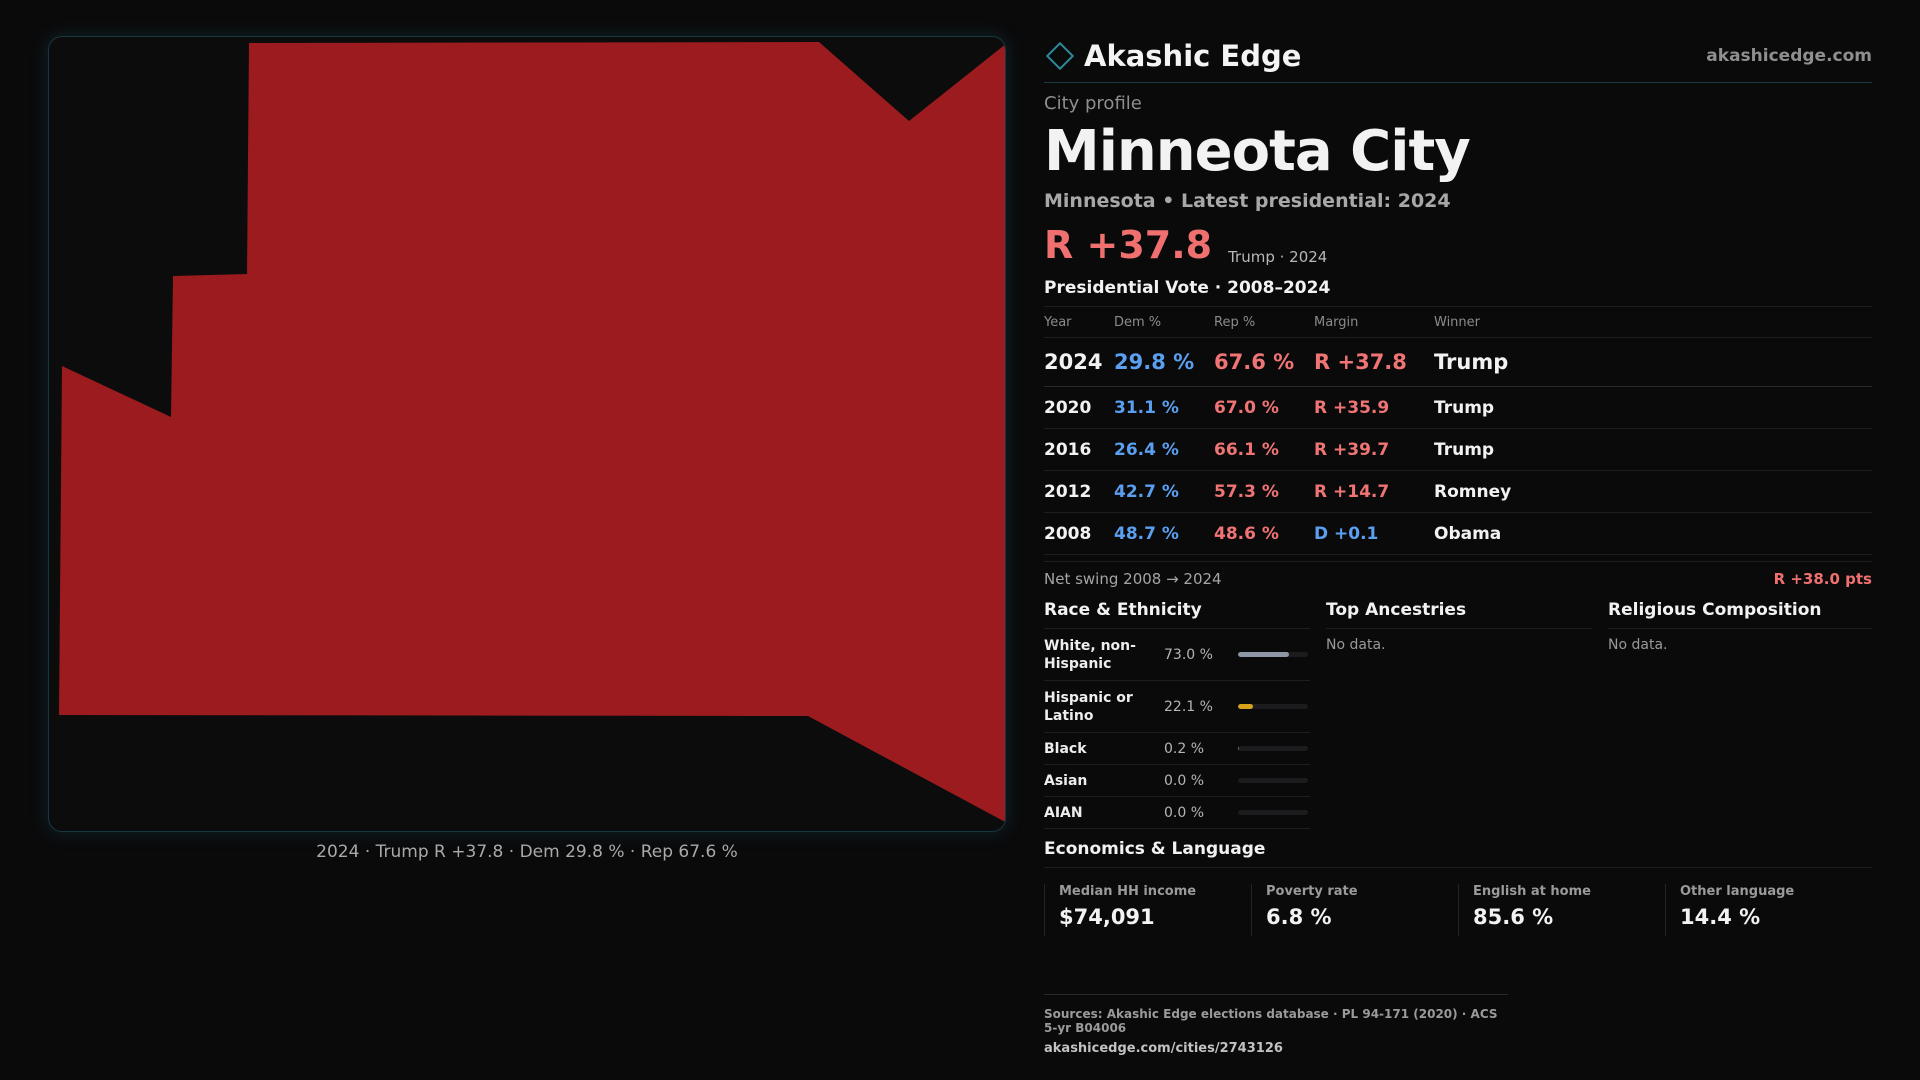  I want to click on stat-value: 6.8 %, so click(1299, 917).